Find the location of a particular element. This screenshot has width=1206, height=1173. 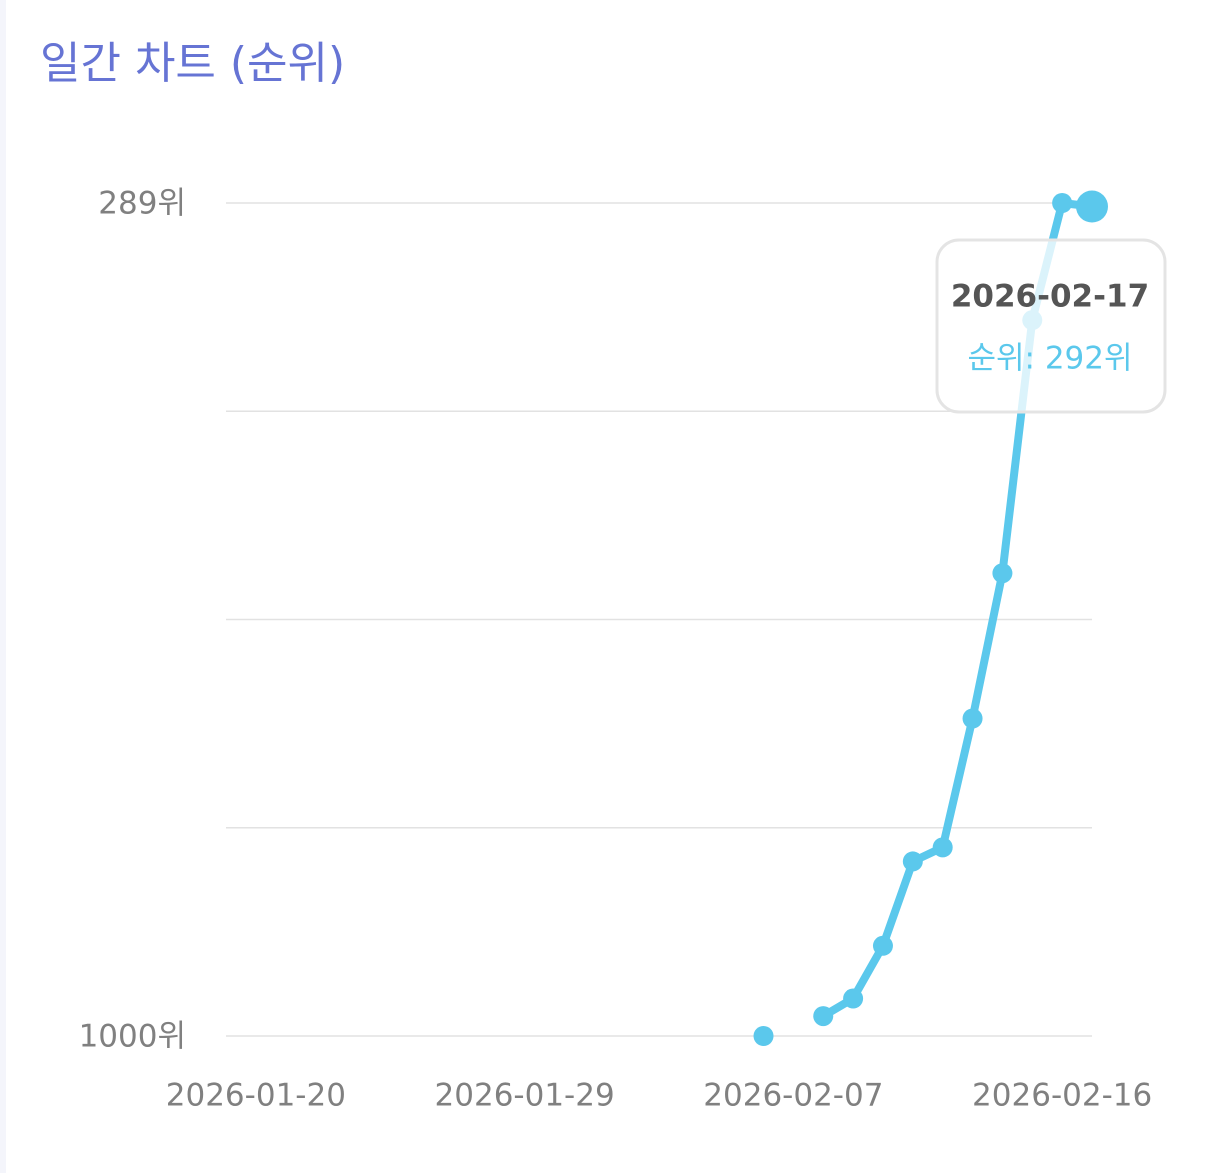

left-edge is located at coordinates (3, 586).